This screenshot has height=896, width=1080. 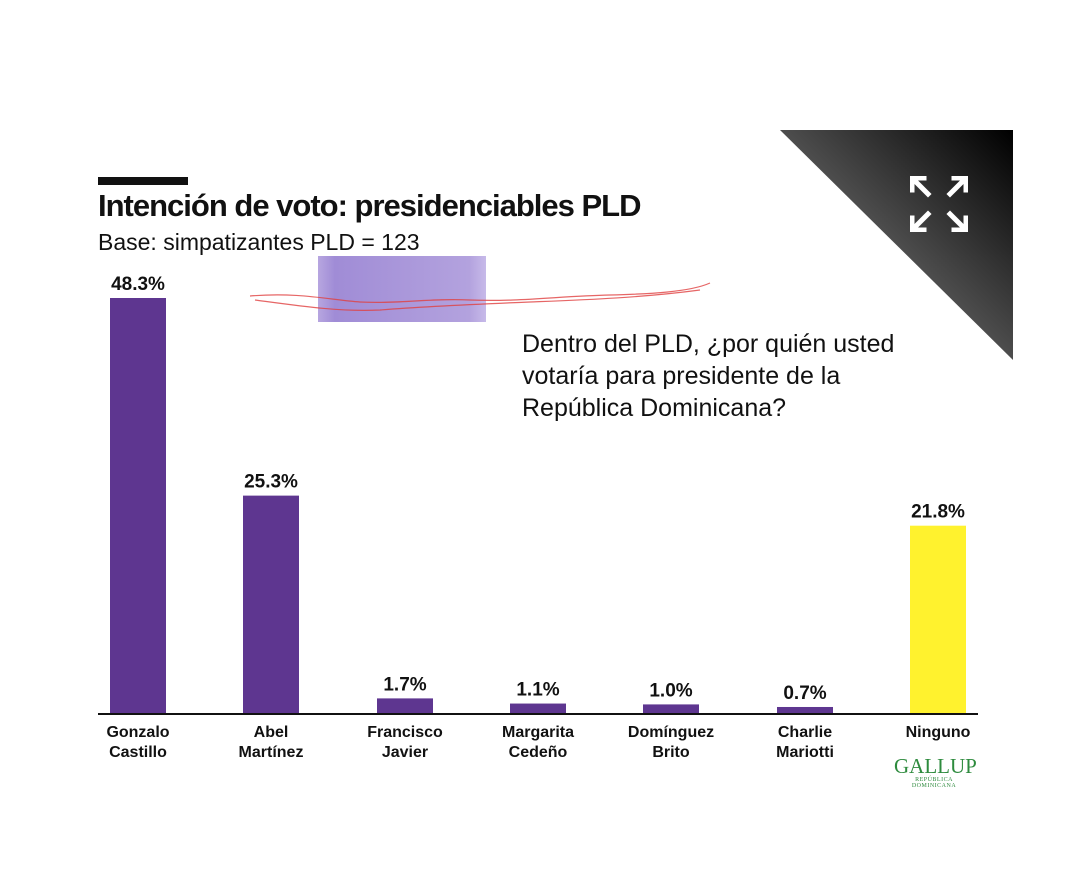 I want to click on category-label-6-0: Ninguno, so click(x=938, y=732).